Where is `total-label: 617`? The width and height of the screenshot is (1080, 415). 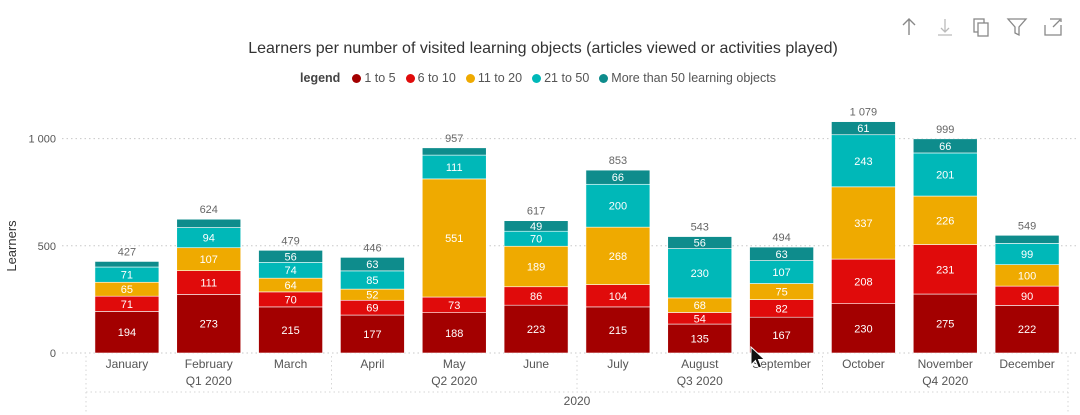 total-label: 617 is located at coordinates (536, 212).